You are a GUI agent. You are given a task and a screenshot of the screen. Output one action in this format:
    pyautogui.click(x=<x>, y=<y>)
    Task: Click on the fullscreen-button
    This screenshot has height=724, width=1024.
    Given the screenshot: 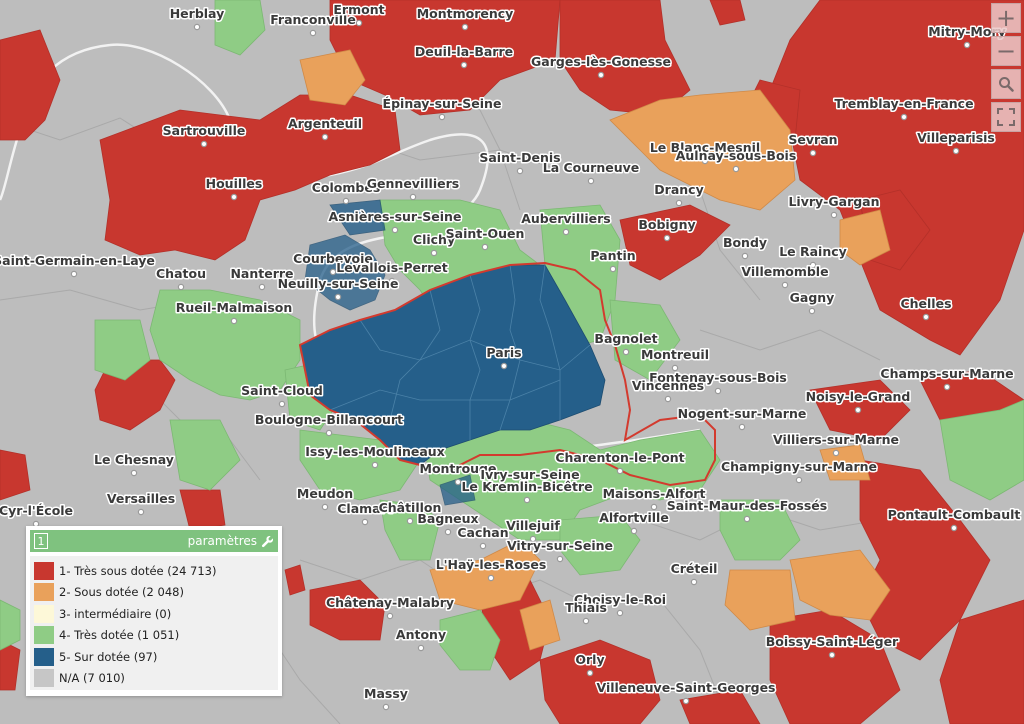 What is the action you would take?
    pyautogui.click(x=1006, y=117)
    